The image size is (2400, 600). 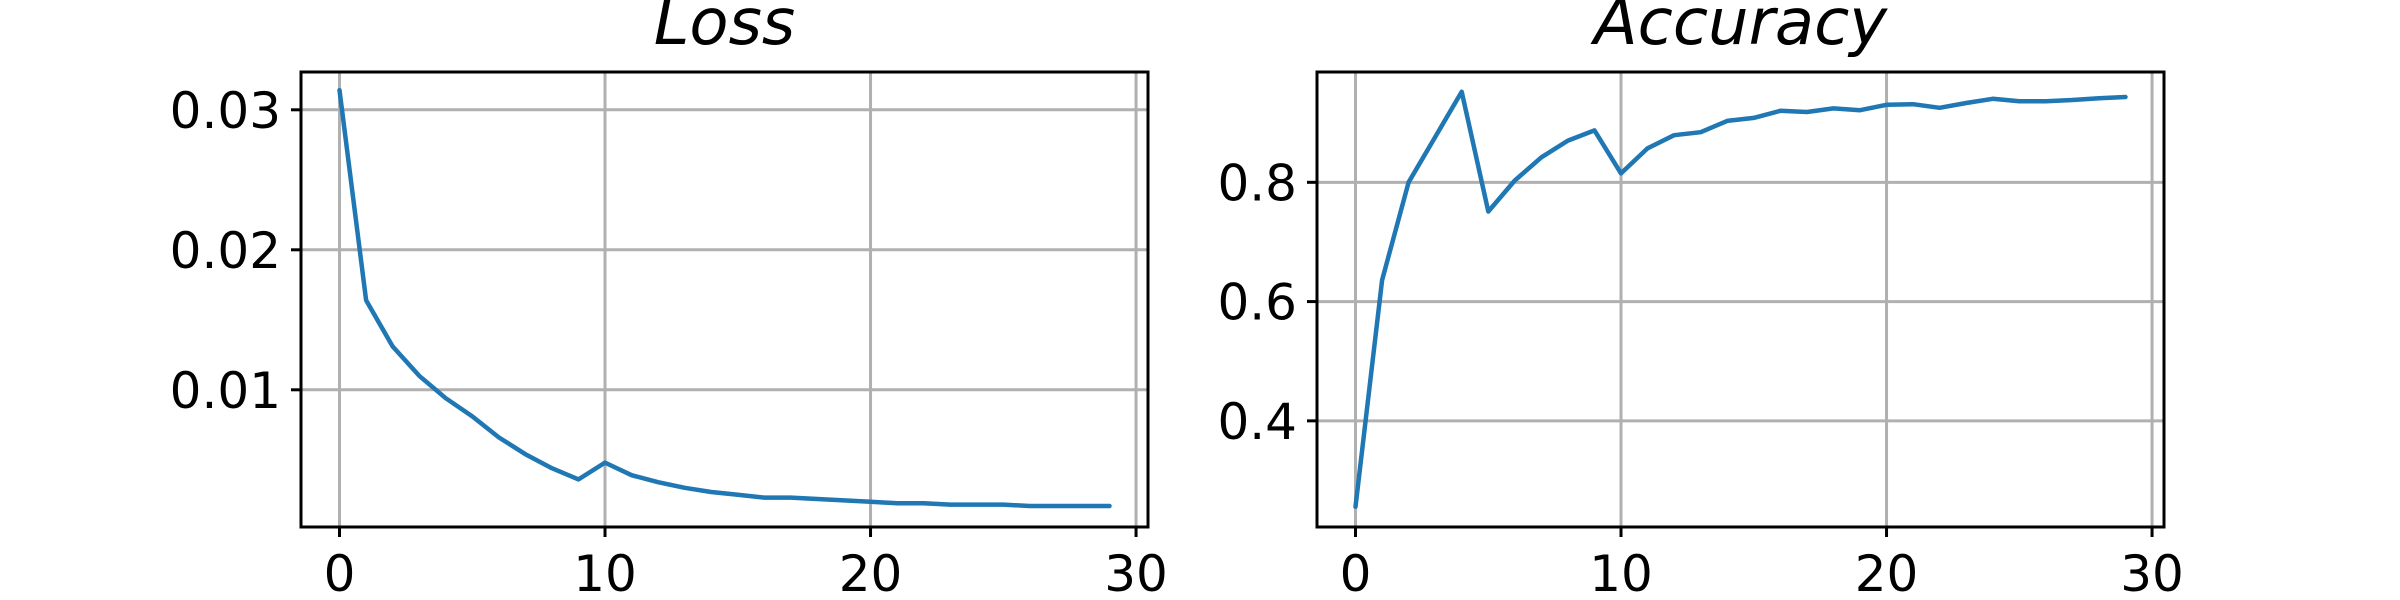 I want to click on loss-x-tick-label: 10, so click(x=605, y=572).